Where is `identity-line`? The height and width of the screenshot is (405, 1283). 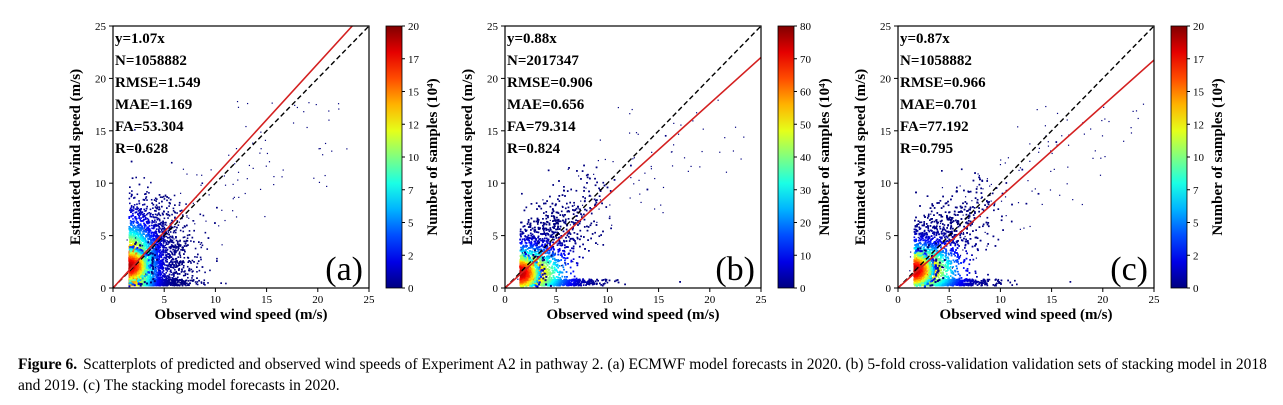 identity-line is located at coordinates (241, 157).